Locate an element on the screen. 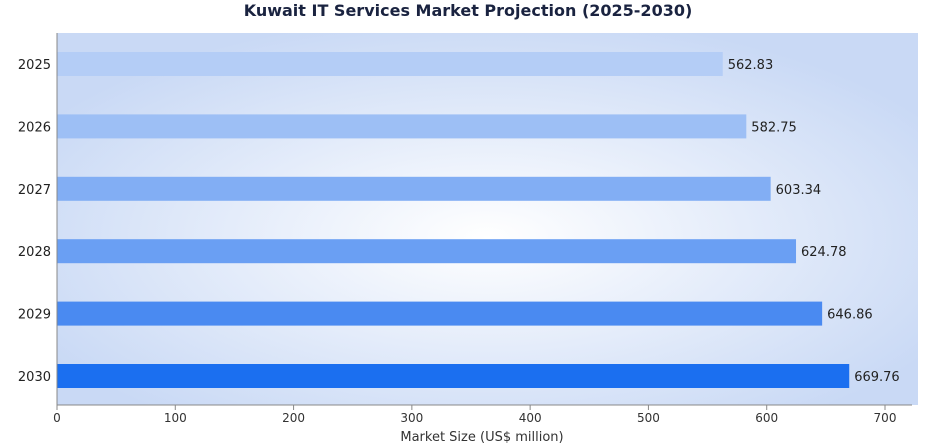  y-tick-label-2025: 2025 is located at coordinates (34, 65).